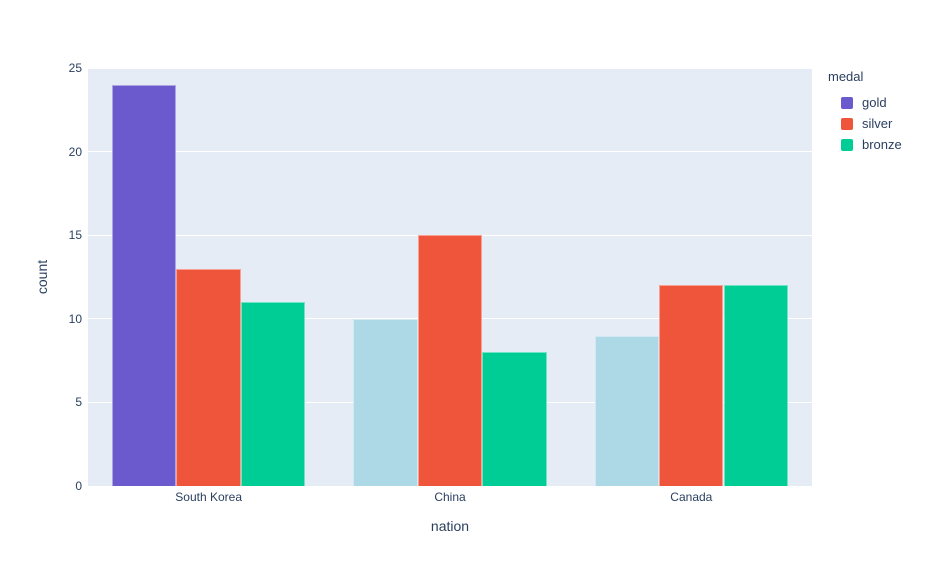  What do you see at coordinates (42, 277) in the screenshot?
I see `y-axis-title: count` at bounding box center [42, 277].